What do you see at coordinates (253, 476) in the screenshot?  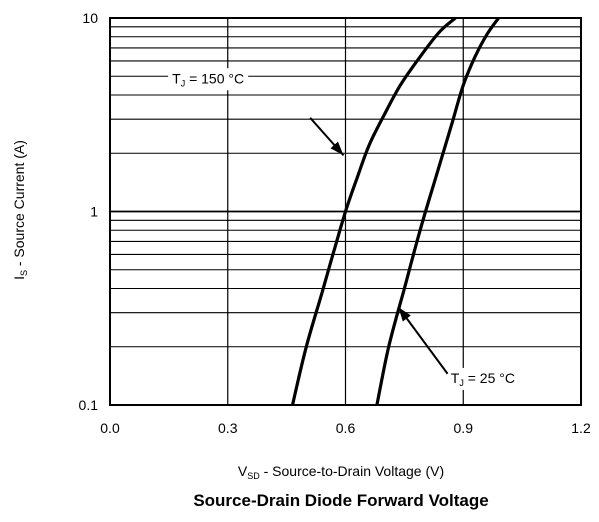 I see `x-axis-title-sub: SD` at bounding box center [253, 476].